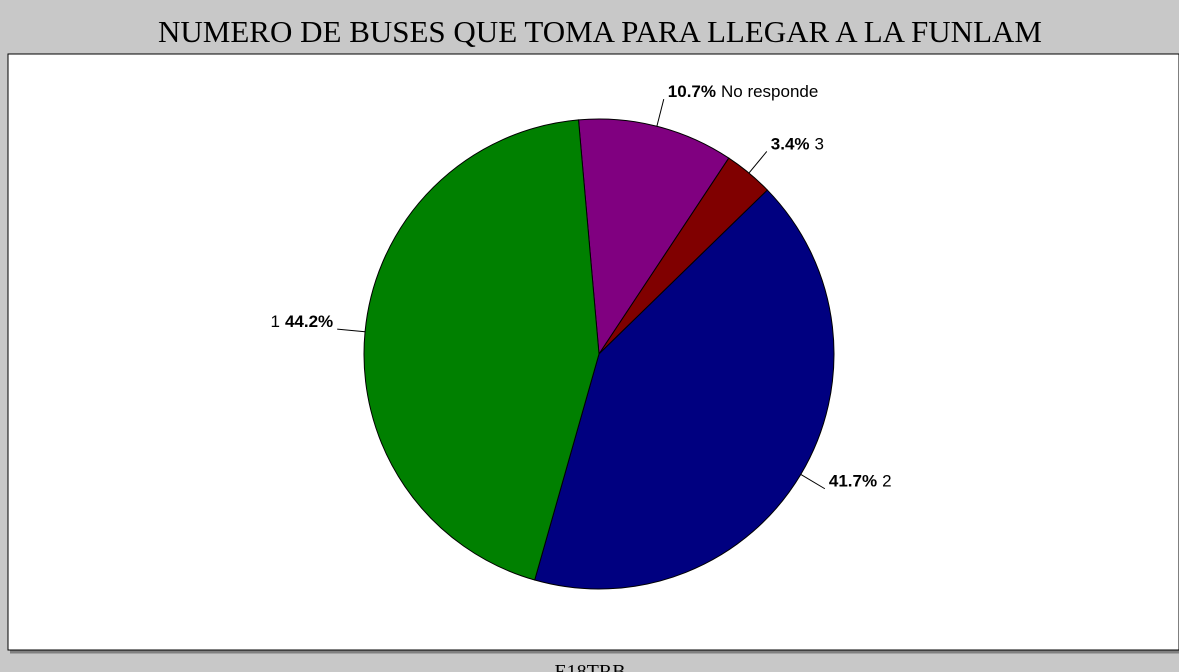 Image resolution: width=1179 pixels, height=672 pixels. I want to click on slice-label: 1 44.2%, so click(302, 322).